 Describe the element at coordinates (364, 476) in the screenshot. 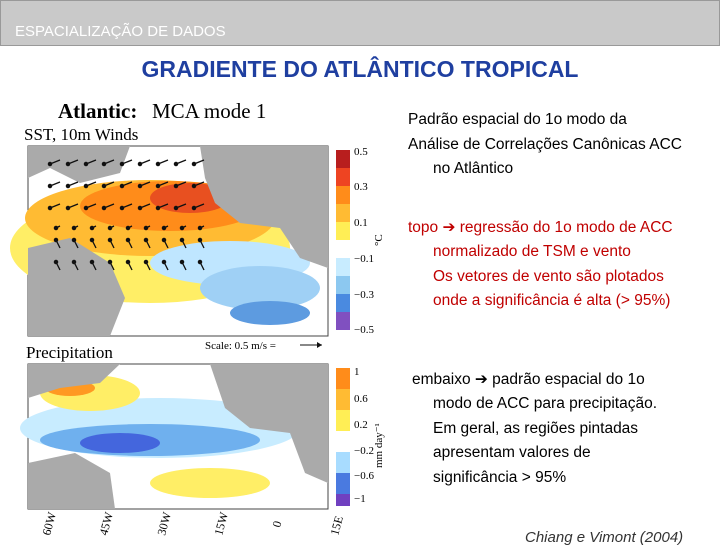

I see `colorbar-tick: −0.6` at that location.